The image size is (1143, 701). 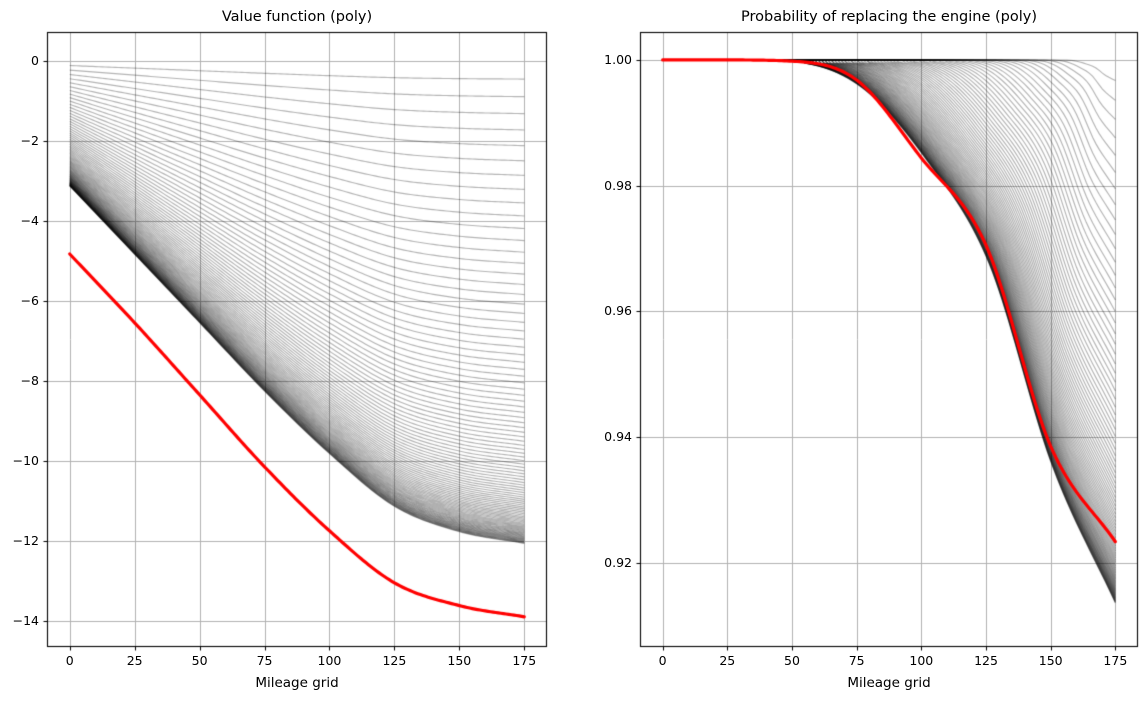 I want to click on y-tick-label: 0, so click(x=35, y=60).